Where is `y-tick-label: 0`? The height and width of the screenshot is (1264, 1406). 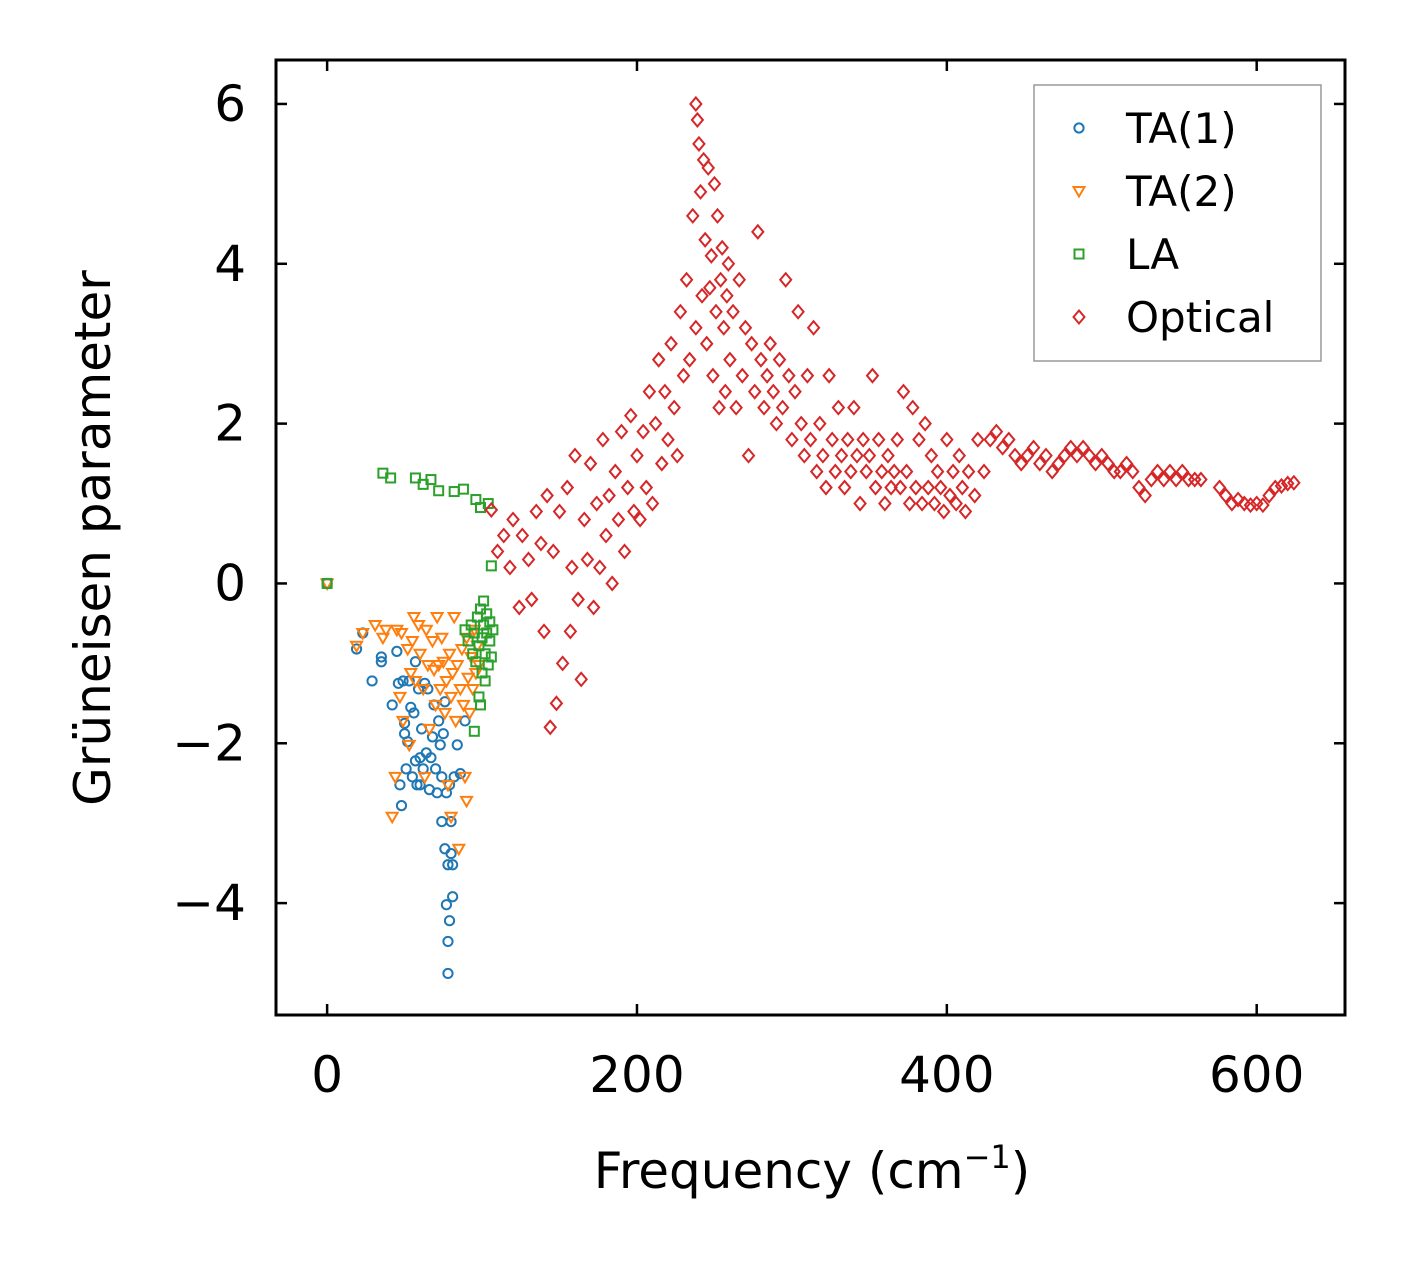 y-tick-label: 0 is located at coordinates (230, 583).